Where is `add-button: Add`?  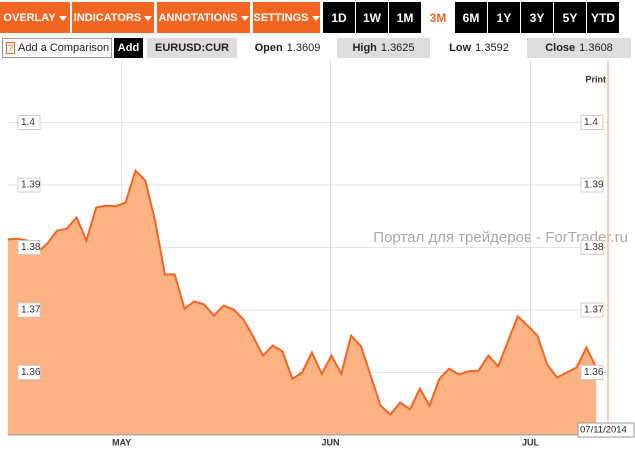 add-button: Add is located at coordinates (128, 48).